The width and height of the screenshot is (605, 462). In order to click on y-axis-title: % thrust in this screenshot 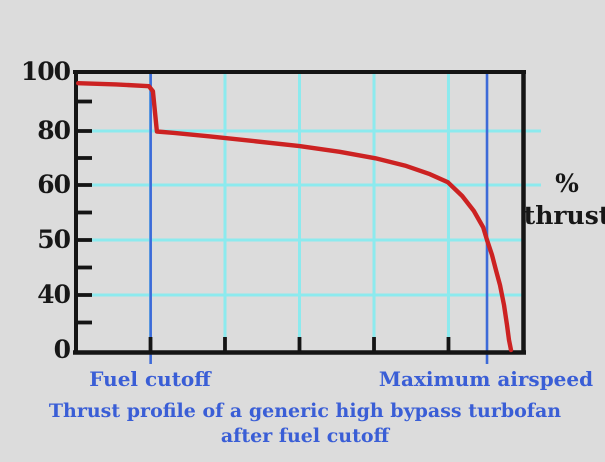, I will do `click(564, 200)`.